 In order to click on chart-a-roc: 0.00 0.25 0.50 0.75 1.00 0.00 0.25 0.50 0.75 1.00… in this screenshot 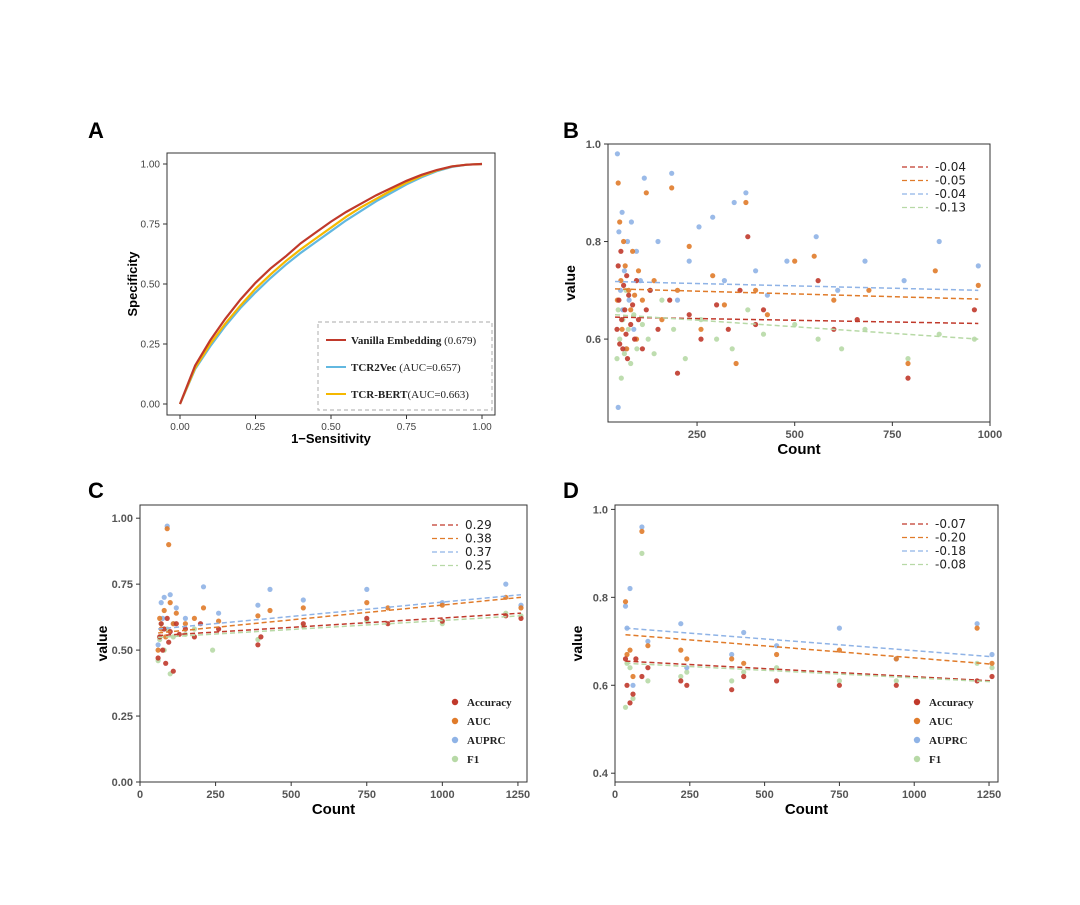, I will do `click(310, 299)`.